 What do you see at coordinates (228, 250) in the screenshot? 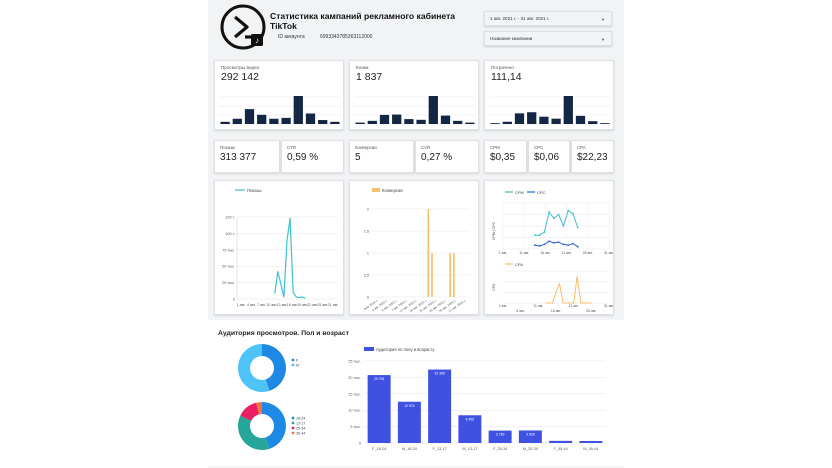
I see `y-tick-label: 75 тыс.` at bounding box center [228, 250].